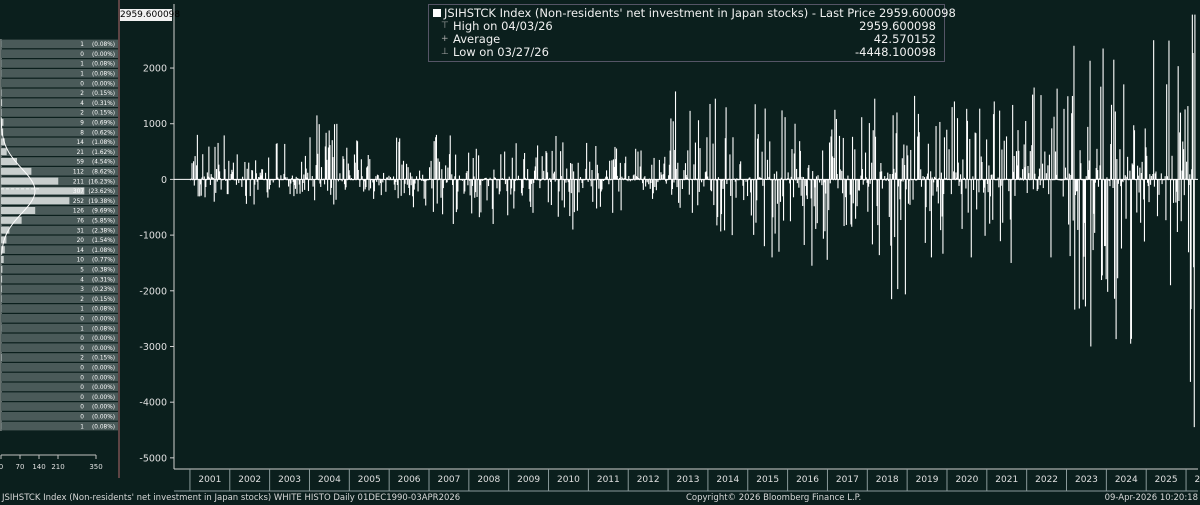  I want to click on histogram-percent-label: (0.62%), so click(103, 133).